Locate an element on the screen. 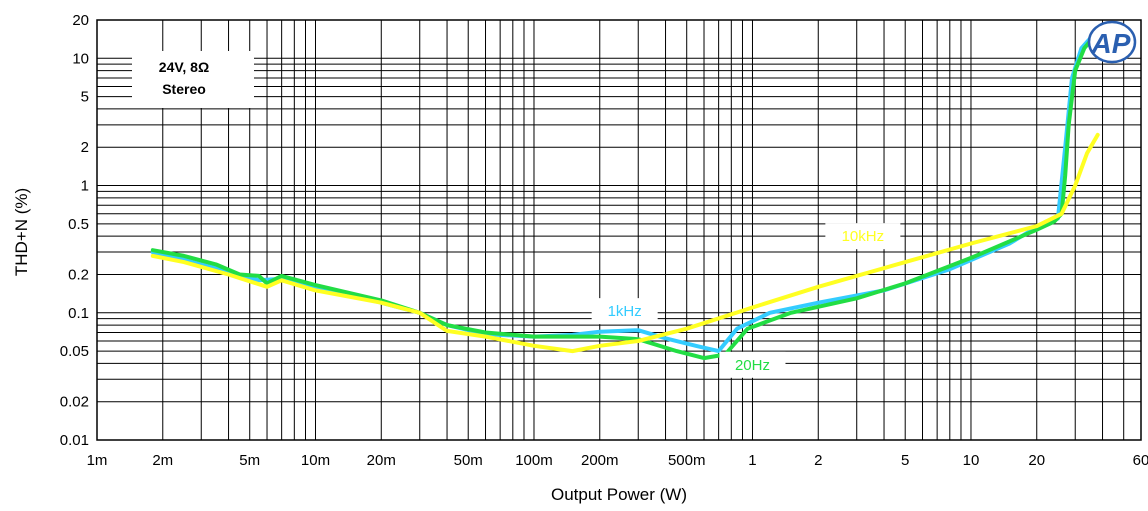 The height and width of the screenshot is (511, 1148). y-tick-label: 1 is located at coordinates (85, 186).